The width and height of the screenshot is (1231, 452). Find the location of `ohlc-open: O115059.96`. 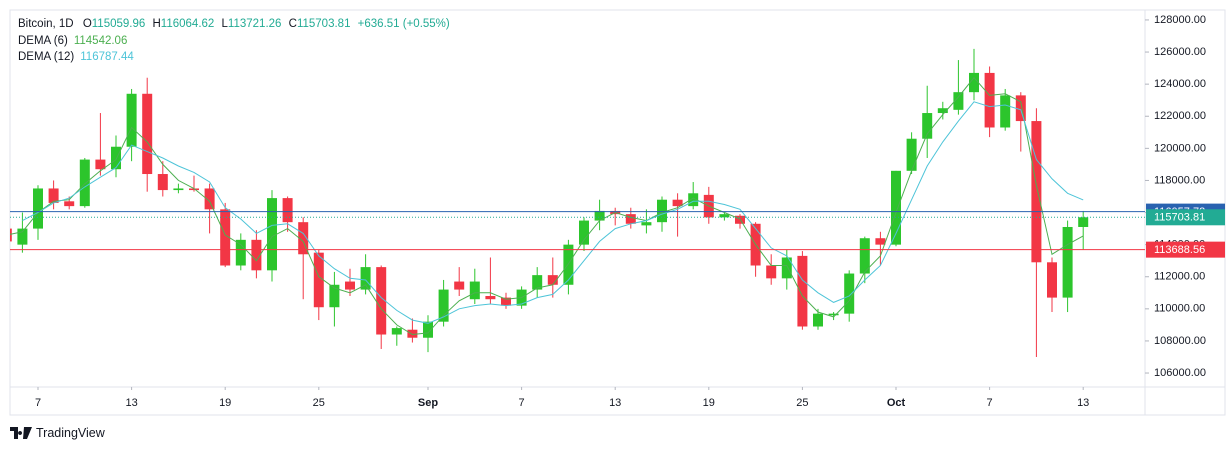

ohlc-open: O115059.96 is located at coordinates (114, 24).